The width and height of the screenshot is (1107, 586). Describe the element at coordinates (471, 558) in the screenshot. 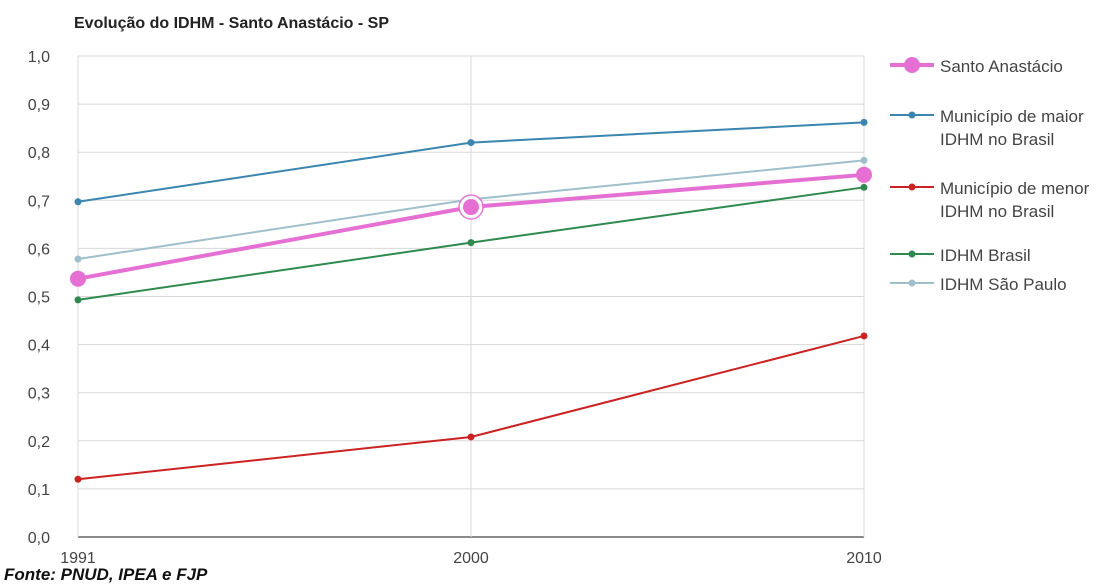

I see `x-tick-label: 2000` at that location.